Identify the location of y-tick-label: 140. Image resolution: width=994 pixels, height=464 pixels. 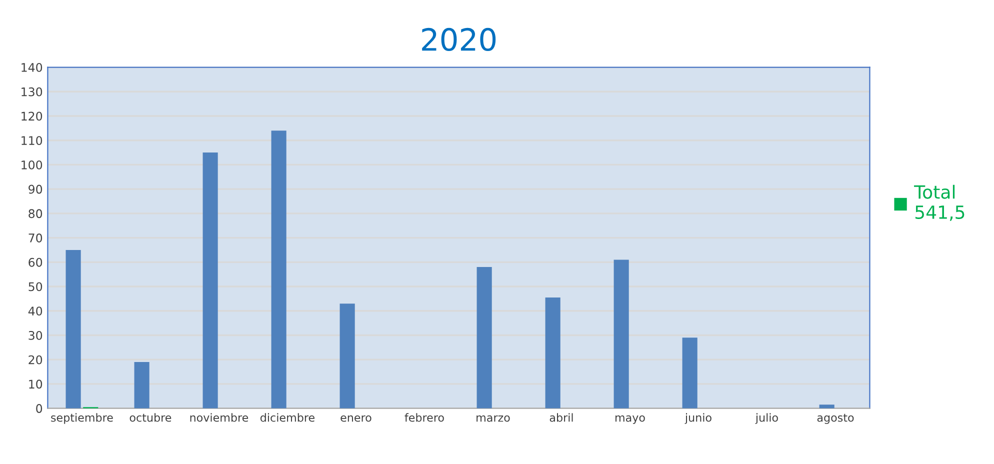
(32, 67).